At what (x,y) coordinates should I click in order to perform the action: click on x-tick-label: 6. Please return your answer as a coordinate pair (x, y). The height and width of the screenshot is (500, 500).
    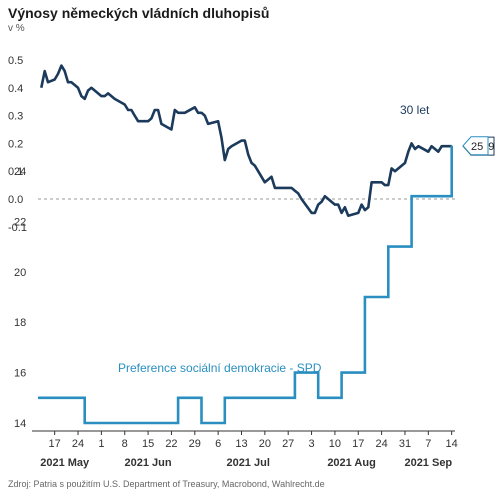
    Looking at the image, I should click on (218, 444).